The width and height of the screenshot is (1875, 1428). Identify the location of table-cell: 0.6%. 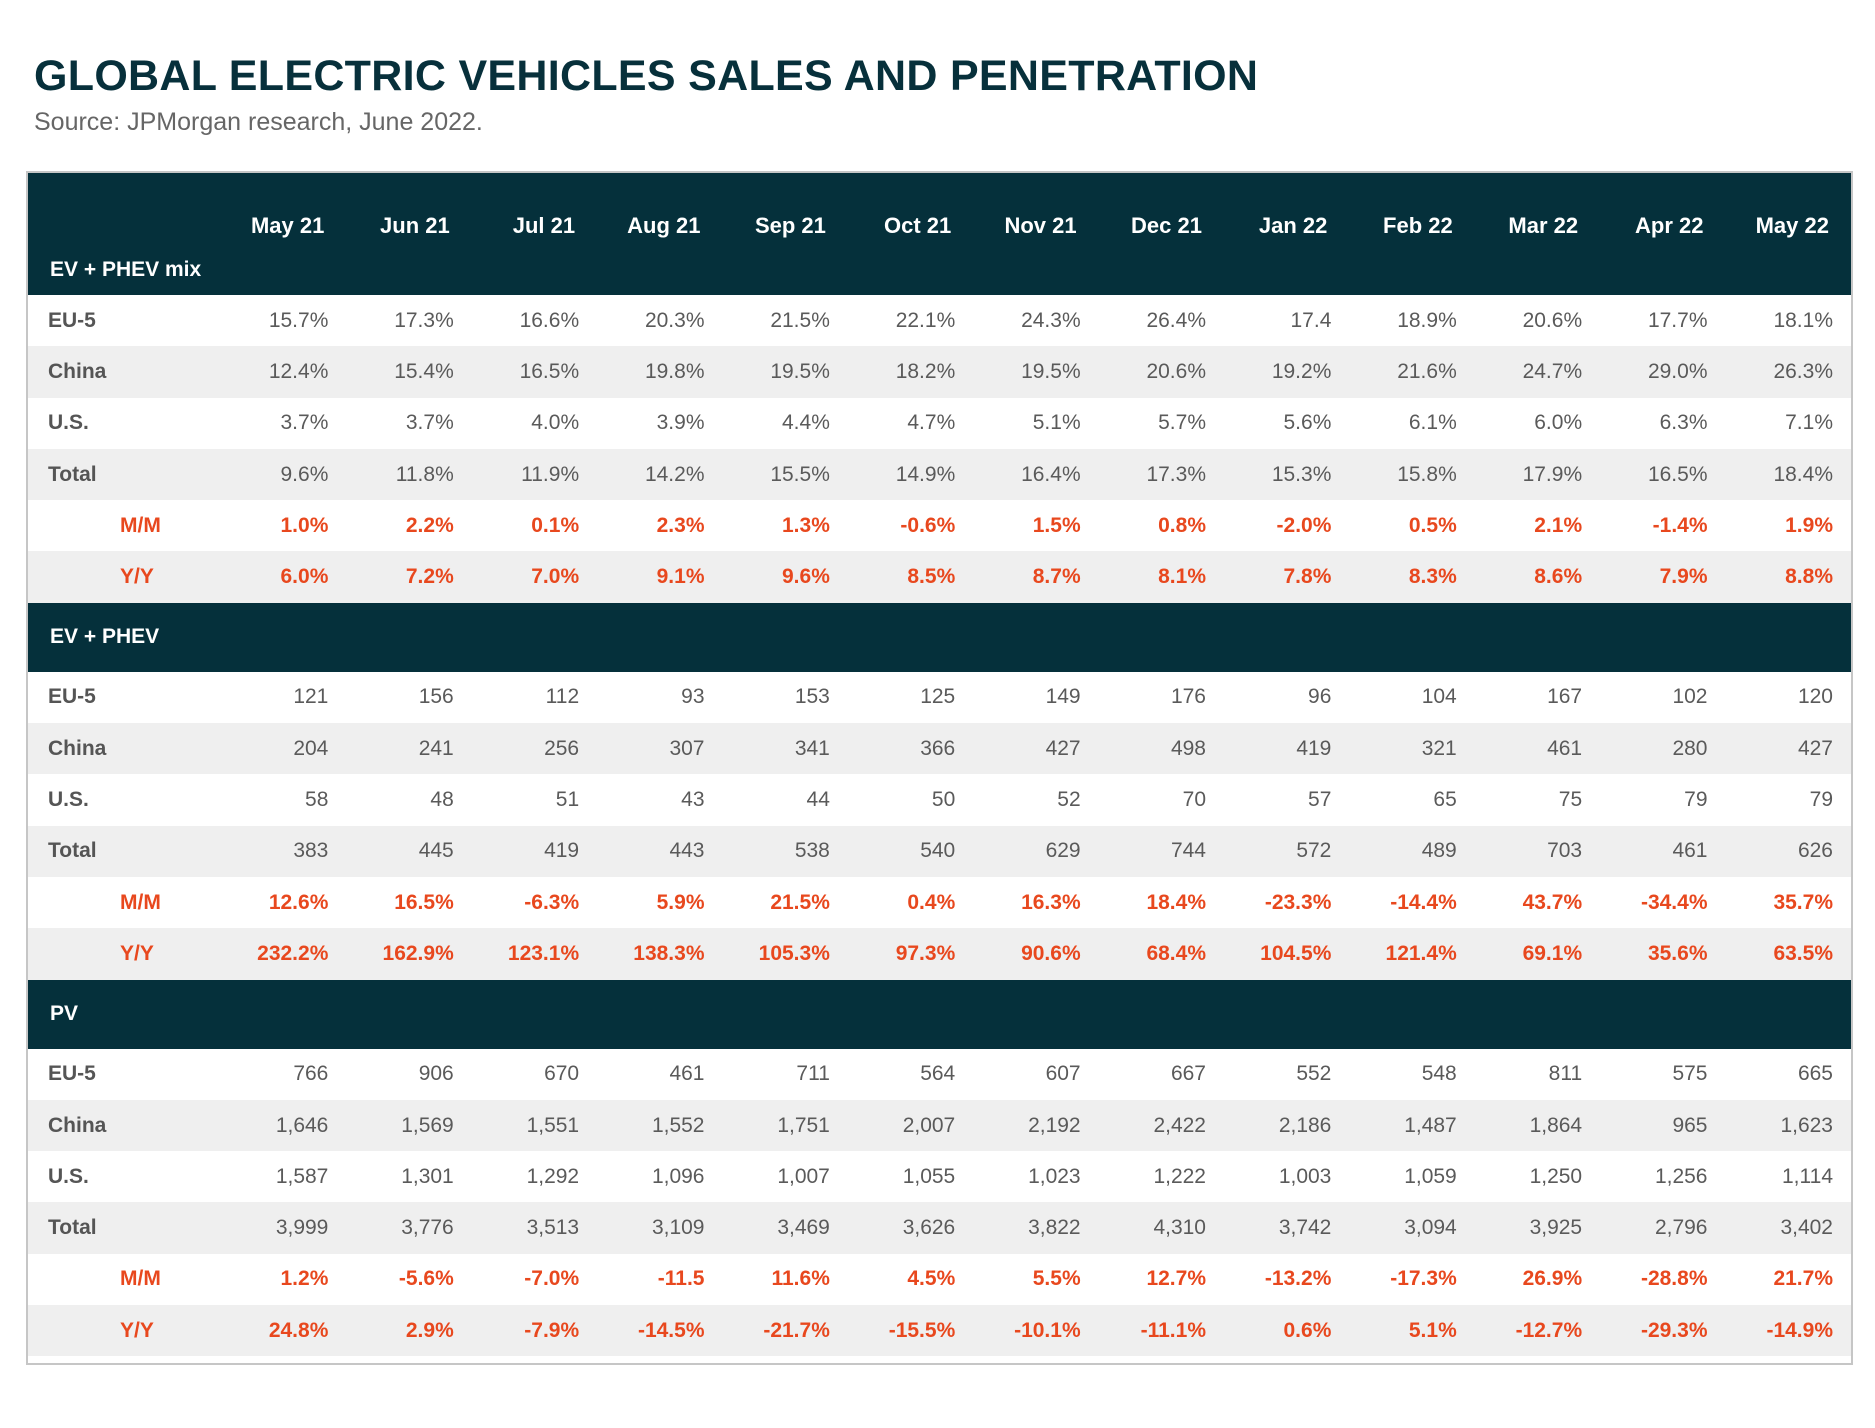
(1307, 1330).